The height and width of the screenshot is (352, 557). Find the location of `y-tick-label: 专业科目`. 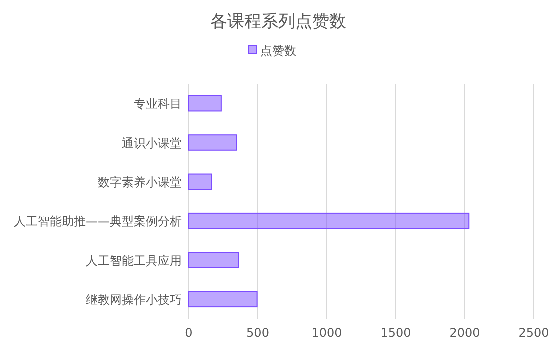

y-tick-label: 专业科目 is located at coordinates (158, 104).